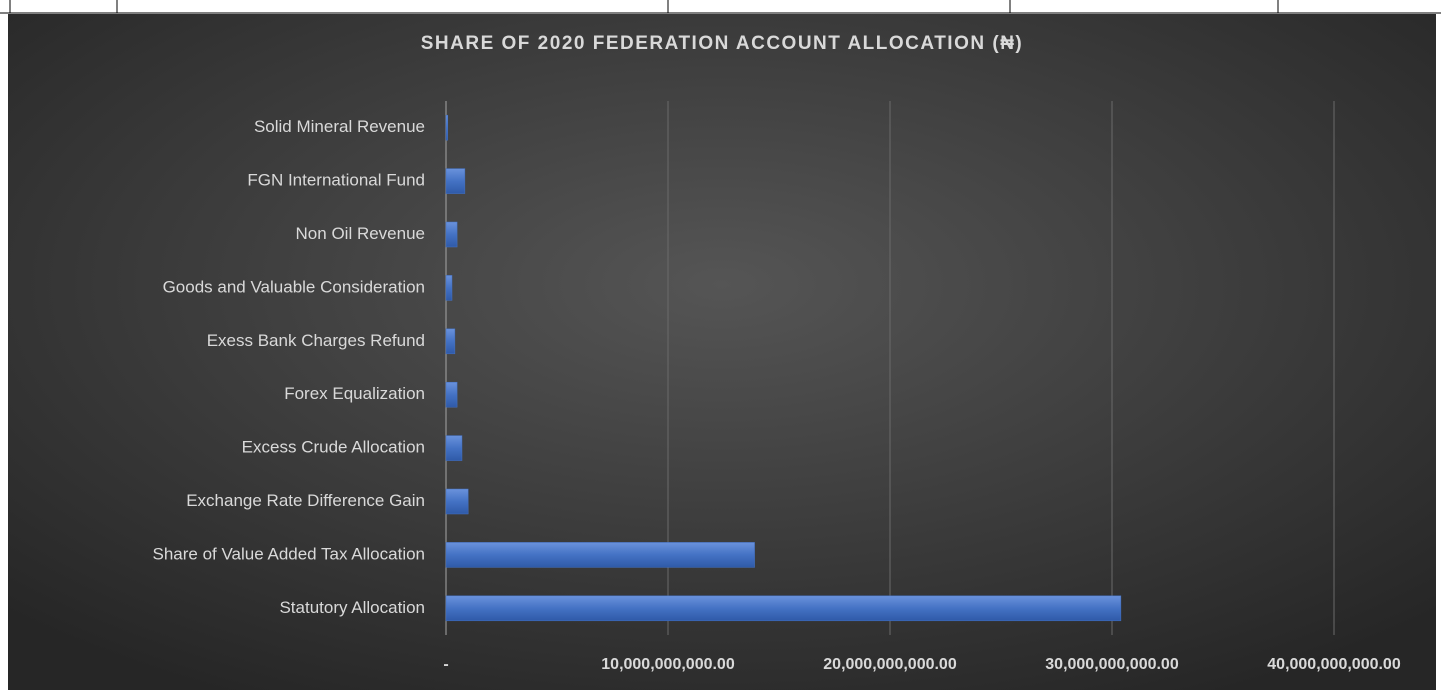  What do you see at coordinates (316, 340) in the screenshot?
I see `y-tick-label: Exess Bank Charges Refund` at bounding box center [316, 340].